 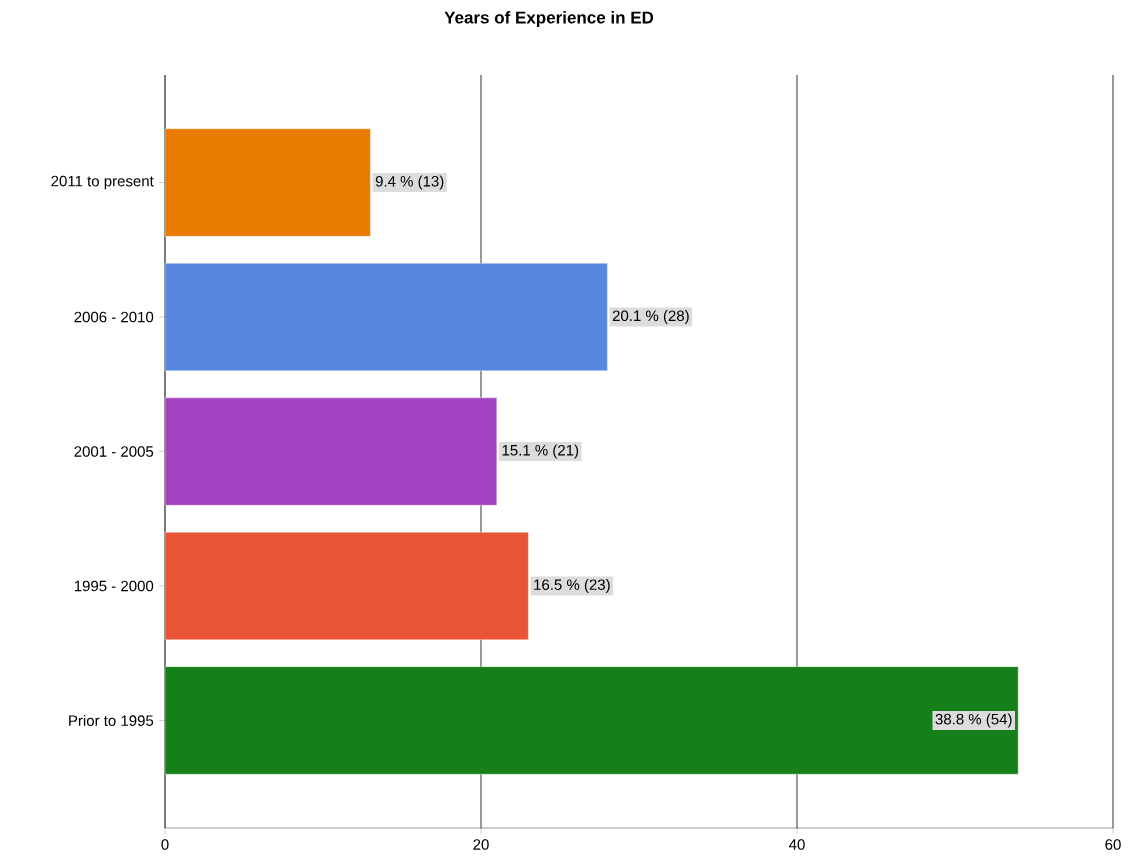 I want to click on data-label: 9.4 % (13), so click(x=409, y=182).